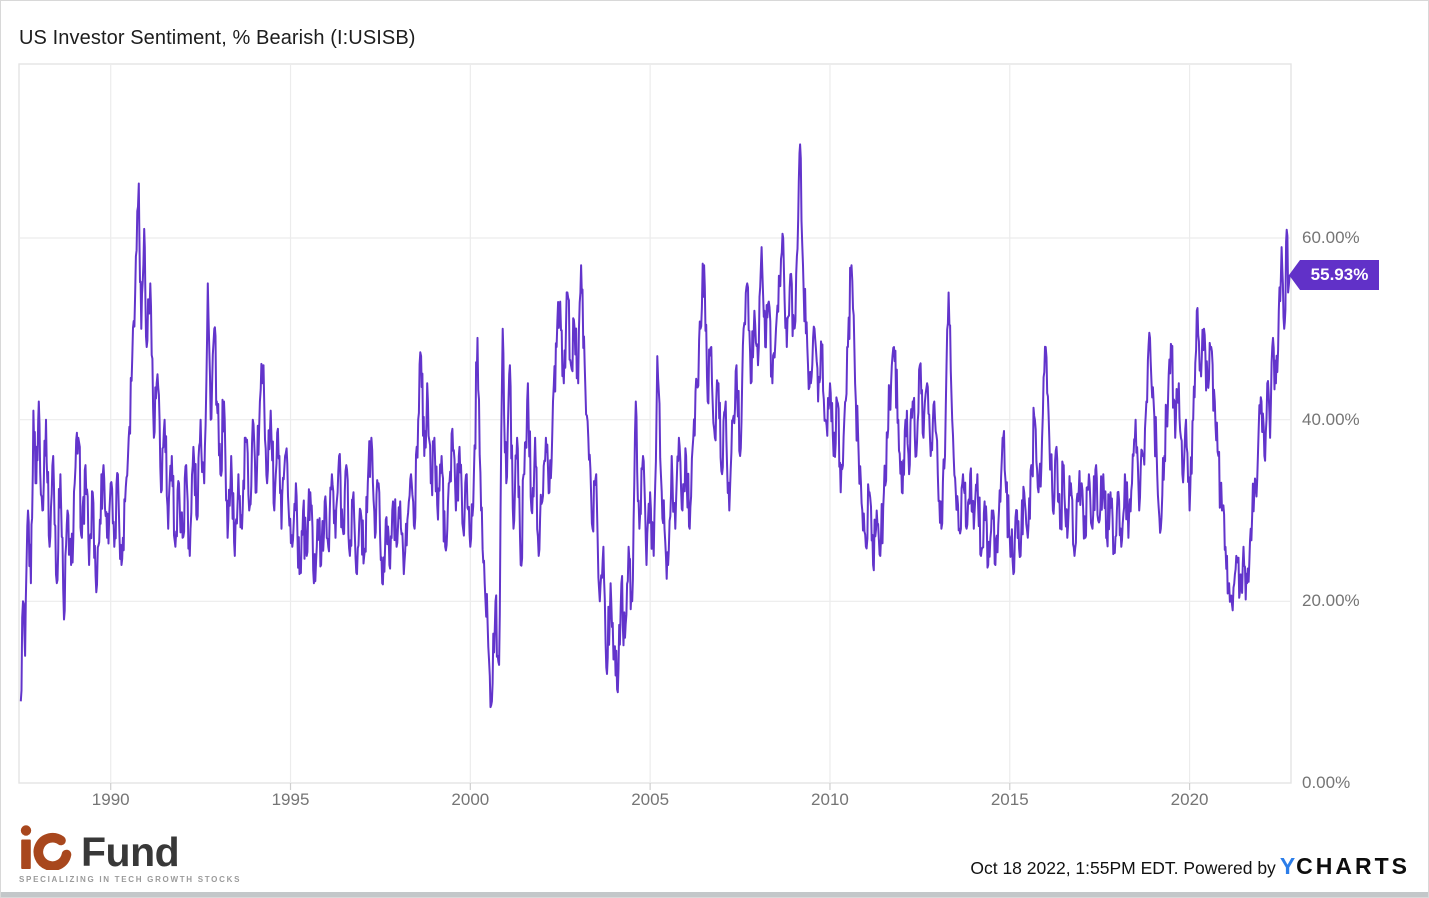  I want to click on x-axis-tick-2020: 2020, so click(1189, 799).